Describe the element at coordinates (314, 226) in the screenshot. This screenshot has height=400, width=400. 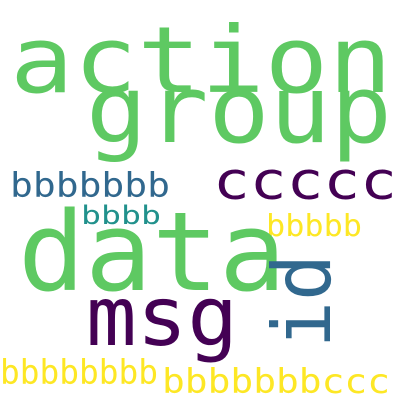
I see `word-bbbbb: bbbbb` at that location.